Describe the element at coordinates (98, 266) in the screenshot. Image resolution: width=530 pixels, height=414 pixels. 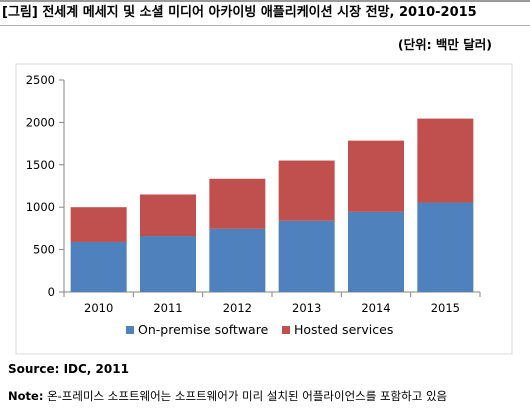
I see `bar-on-premise-2010` at that location.